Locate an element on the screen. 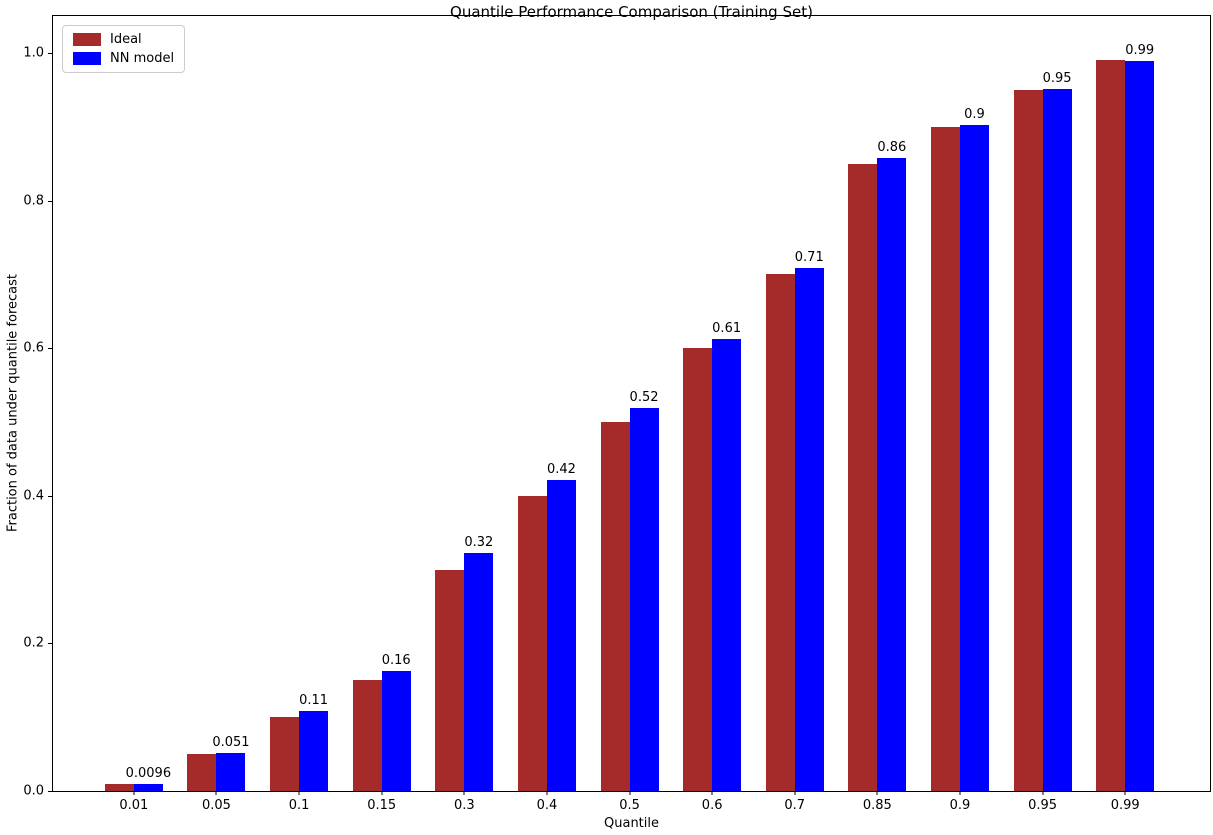 This screenshot has height=835, width=1213. y-tick-label: 0.8 is located at coordinates (33, 201).